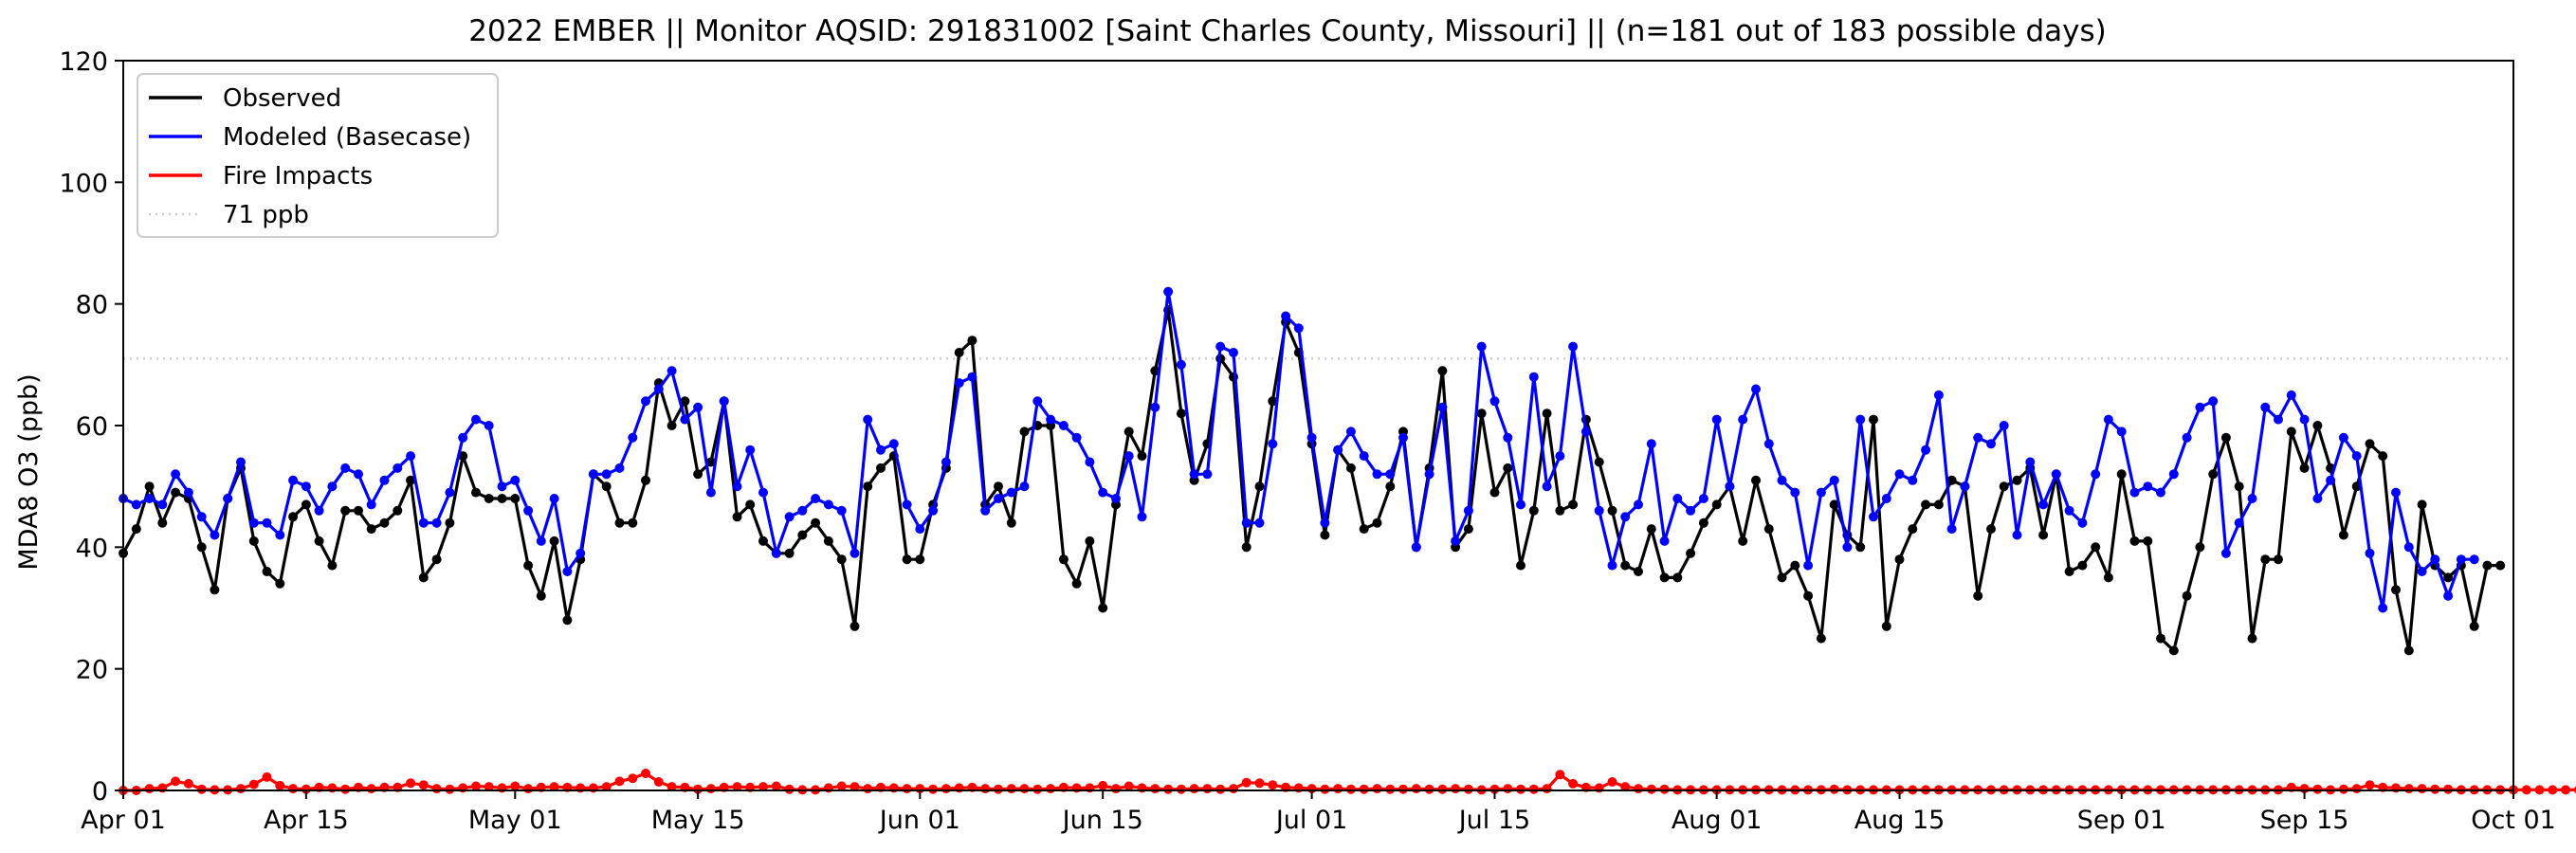  I want to click on x-tick-label: Jul 15, so click(1494, 820).